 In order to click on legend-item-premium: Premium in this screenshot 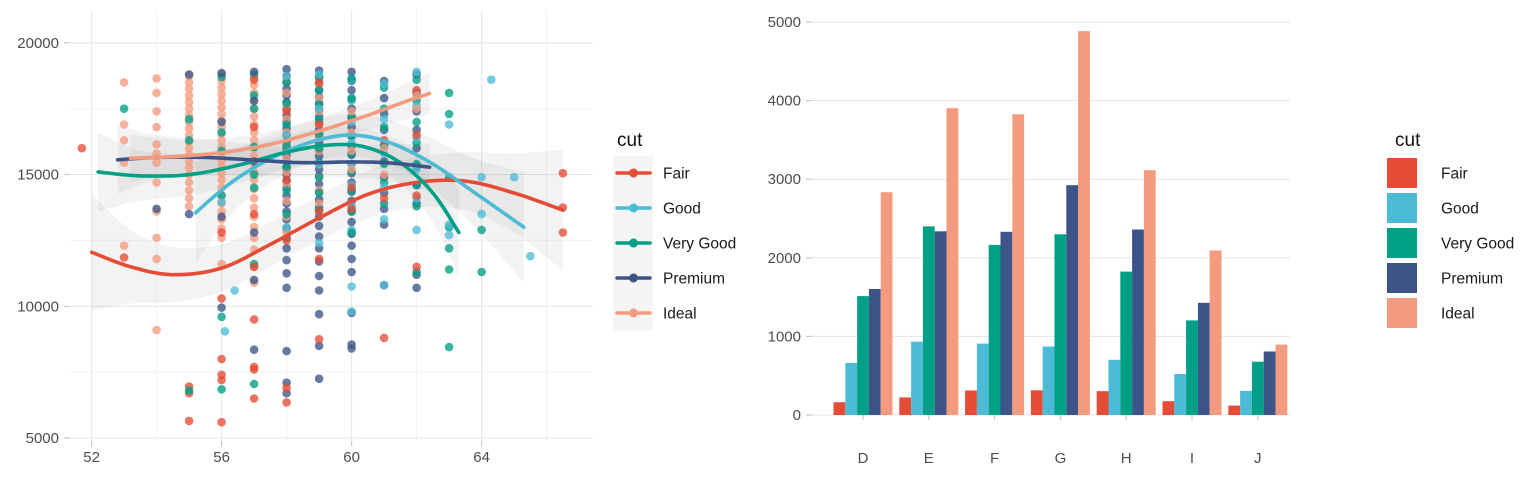, I will do `click(1445, 278)`.